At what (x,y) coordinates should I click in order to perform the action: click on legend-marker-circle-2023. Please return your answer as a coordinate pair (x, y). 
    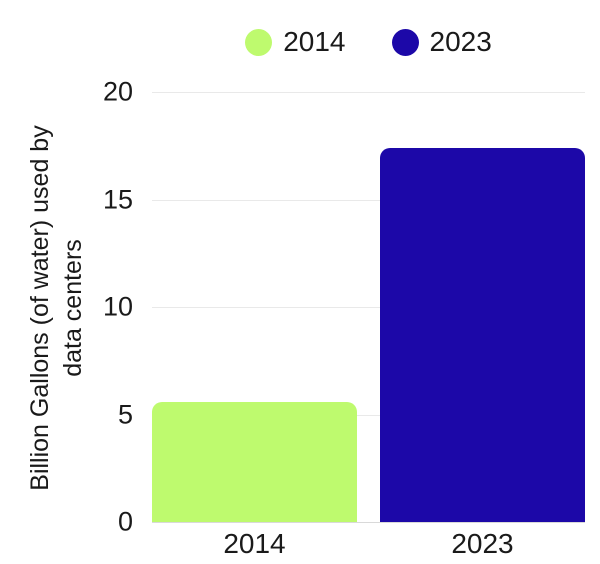
    Looking at the image, I should click on (405, 42).